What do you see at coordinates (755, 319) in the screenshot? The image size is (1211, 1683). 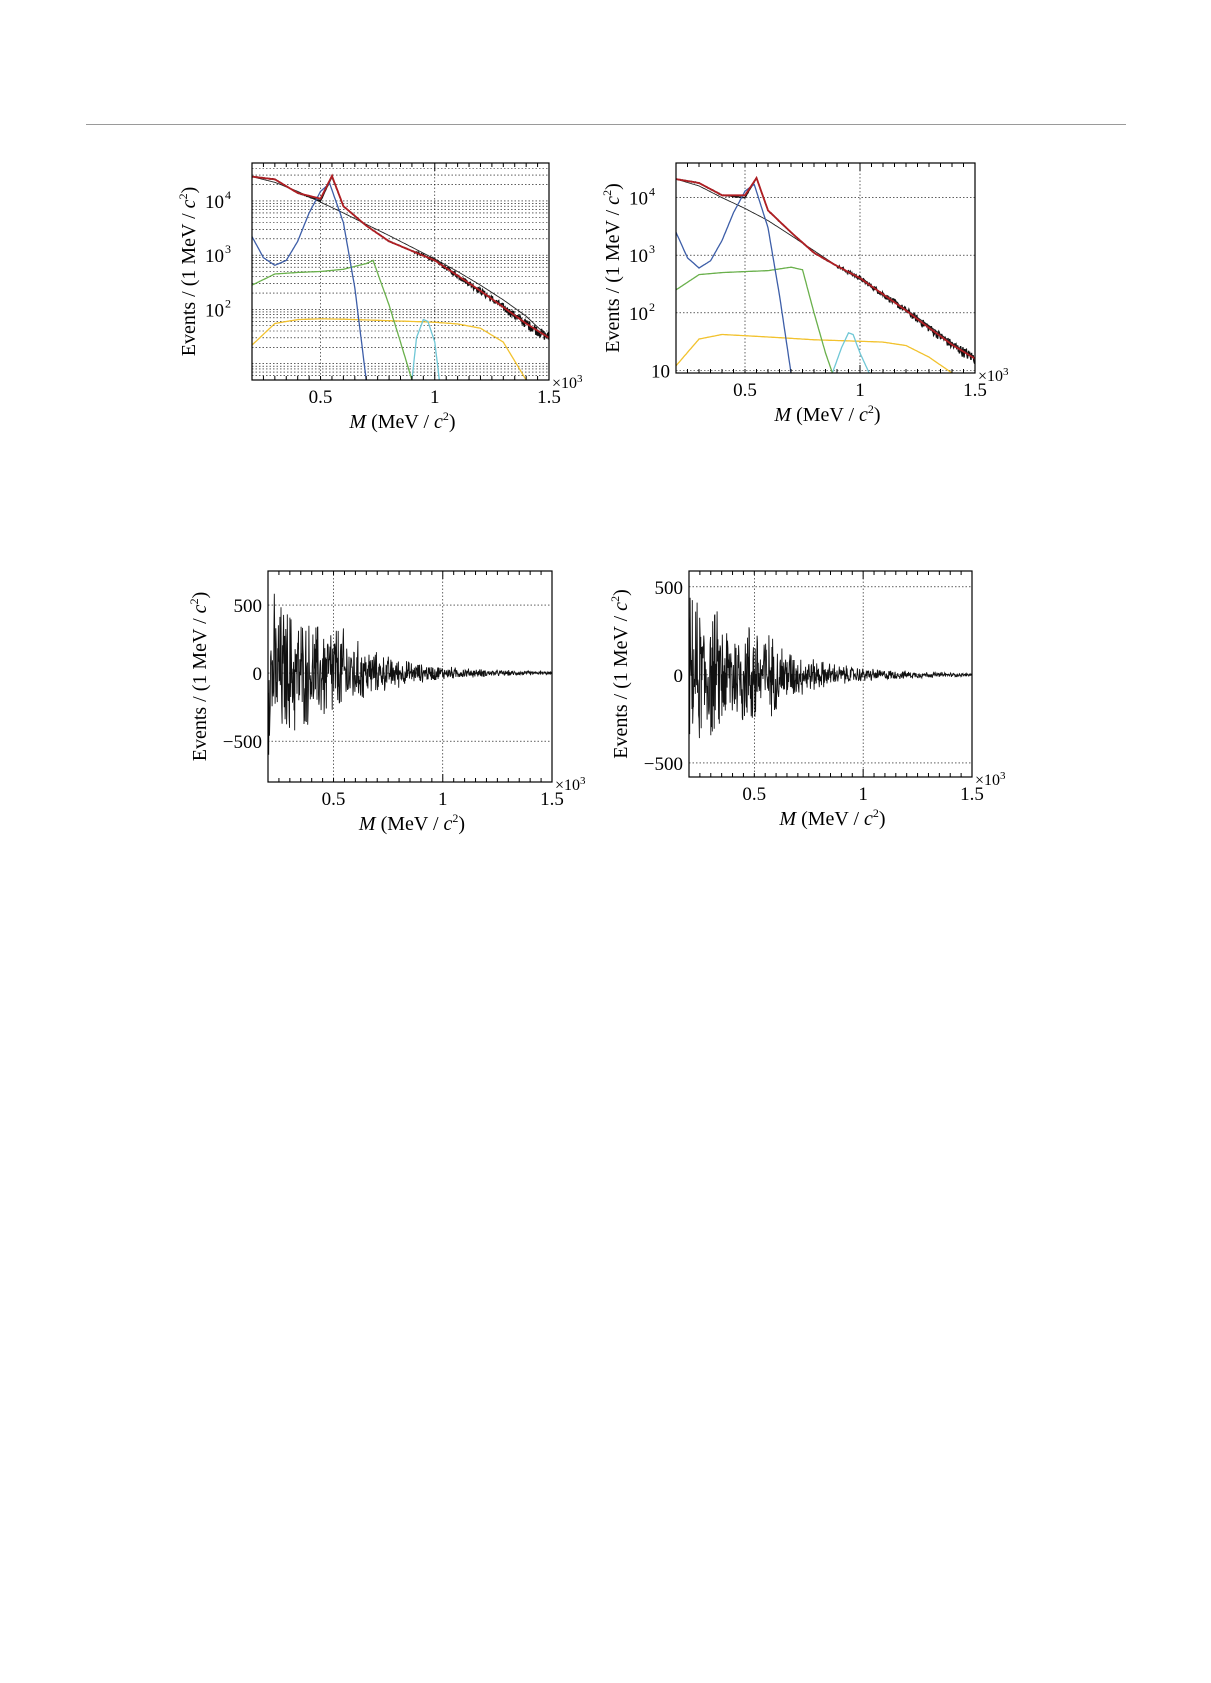 I see `green-component-curve` at bounding box center [755, 319].